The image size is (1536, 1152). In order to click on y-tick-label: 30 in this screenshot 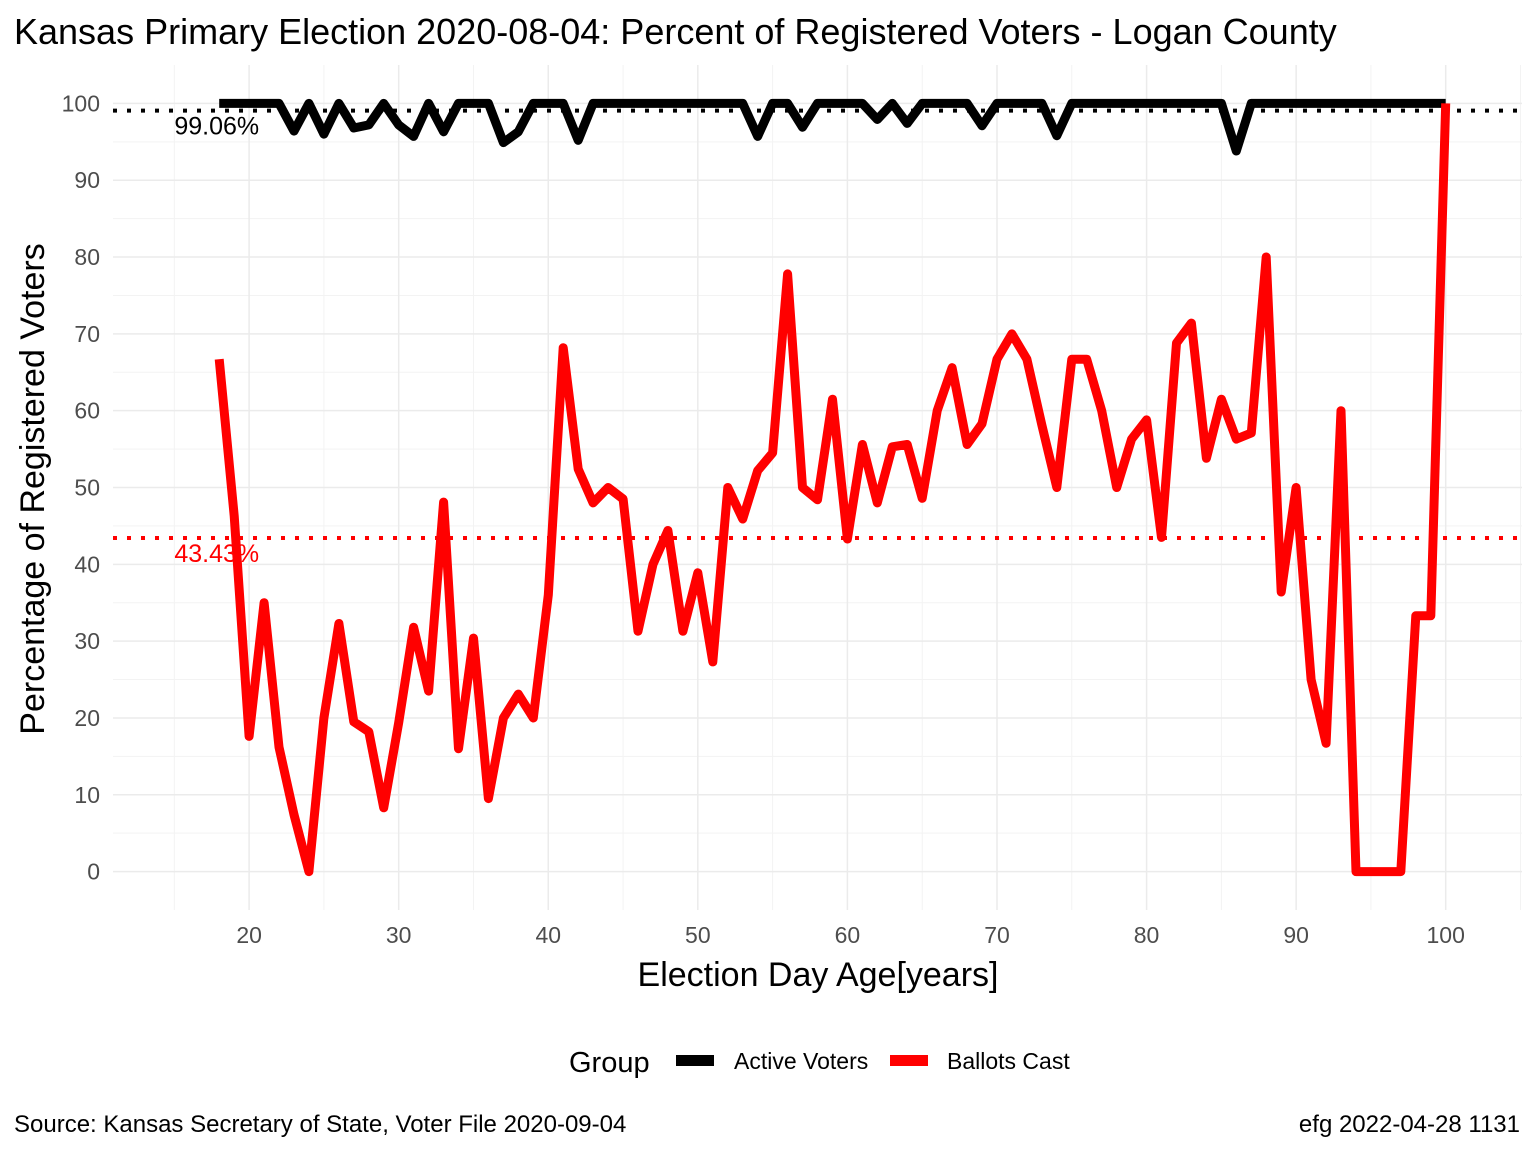, I will do `click(87, 641)`.